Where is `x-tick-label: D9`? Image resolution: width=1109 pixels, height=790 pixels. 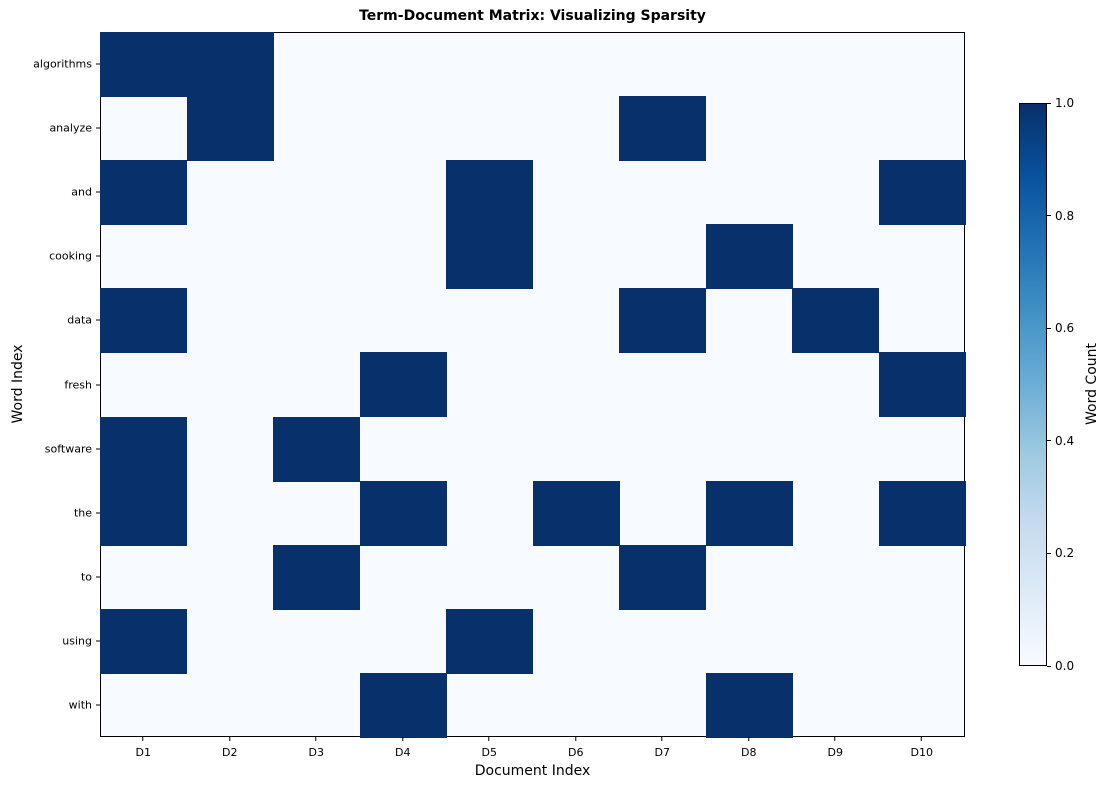 x-tick-label: D9 is located at coordinates (835, 748).